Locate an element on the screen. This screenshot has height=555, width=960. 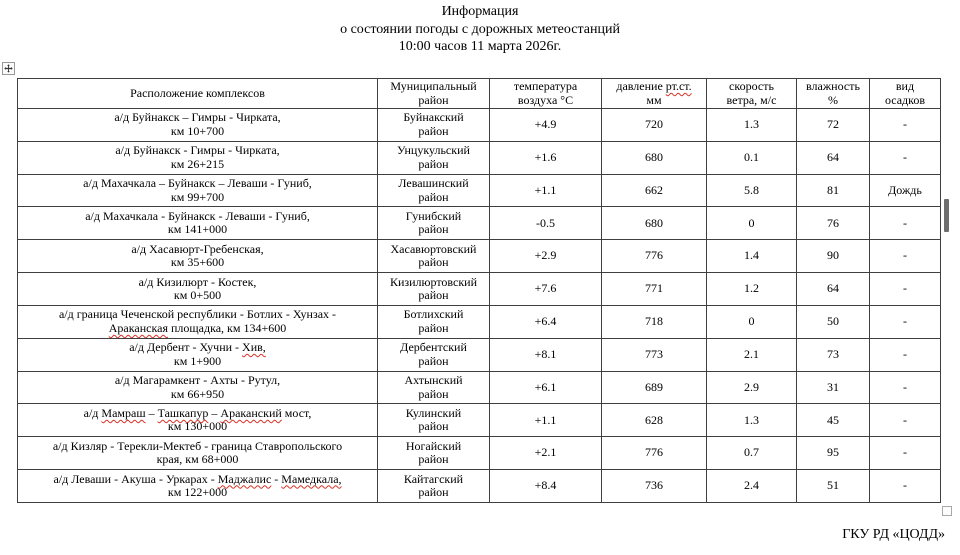
cell-district: Дербентский район is located at coordinates (433, 354).